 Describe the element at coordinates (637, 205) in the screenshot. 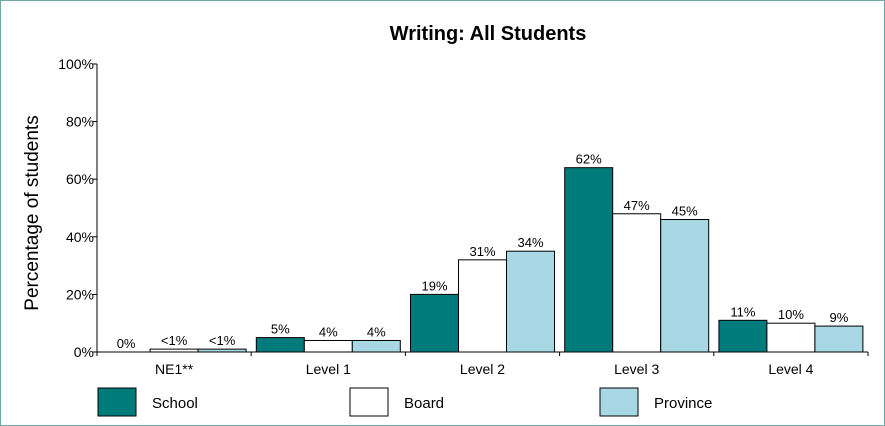

I see `data-label: 47%` at that location.